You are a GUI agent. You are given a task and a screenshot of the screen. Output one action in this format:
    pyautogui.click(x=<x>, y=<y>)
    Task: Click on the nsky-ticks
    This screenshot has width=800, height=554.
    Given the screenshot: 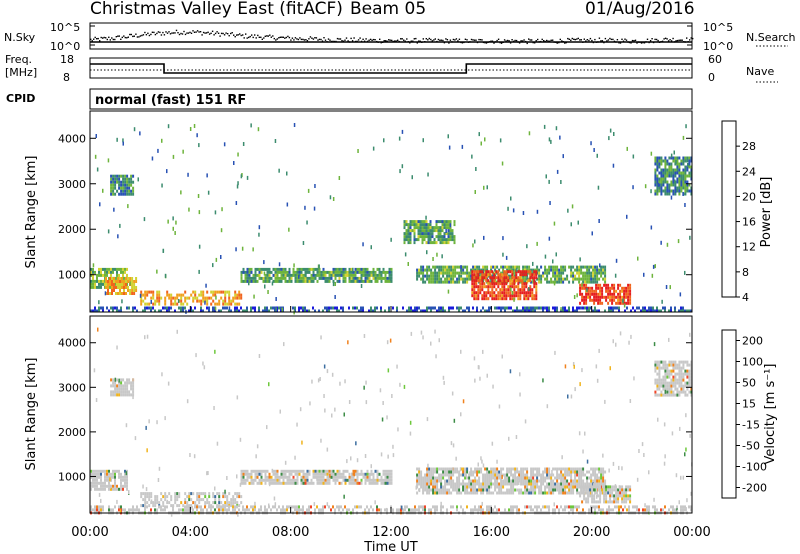 What is the action you would take?
    pyautogui.click(x=391, y=35)
    